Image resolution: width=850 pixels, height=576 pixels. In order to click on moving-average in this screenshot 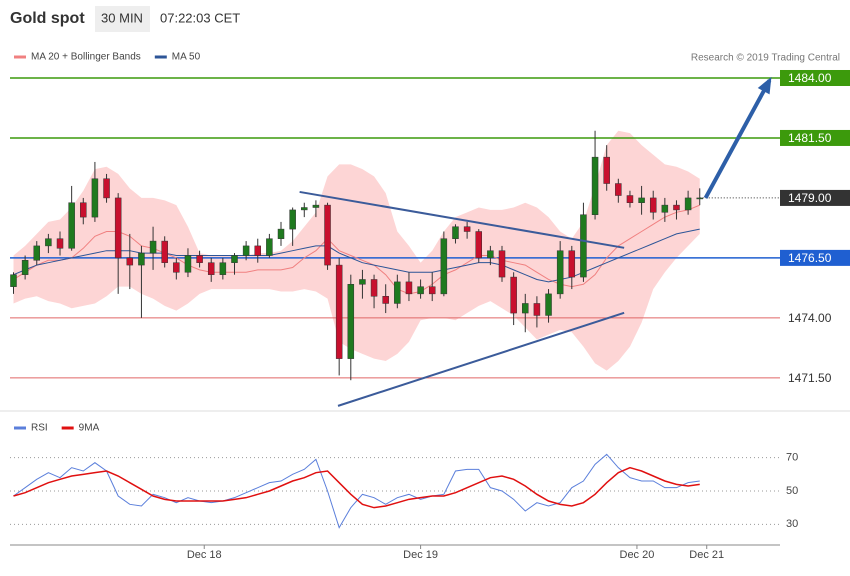, I will do `click(356, 249)`.